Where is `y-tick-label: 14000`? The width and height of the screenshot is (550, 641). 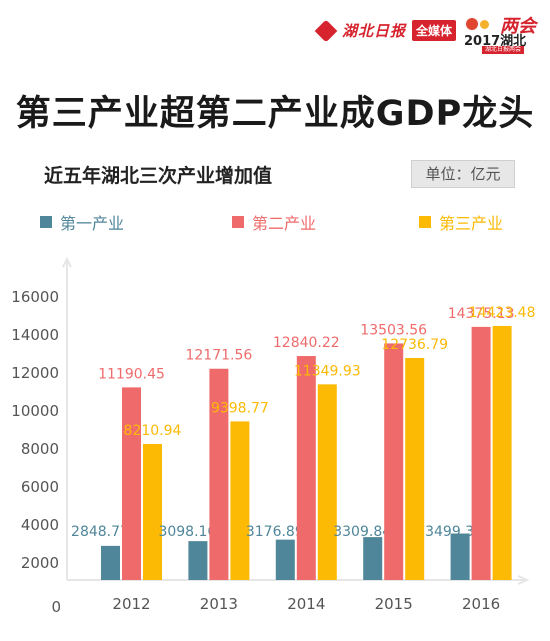
y-tick-label: 14000 is located at coordinates (35, 335).